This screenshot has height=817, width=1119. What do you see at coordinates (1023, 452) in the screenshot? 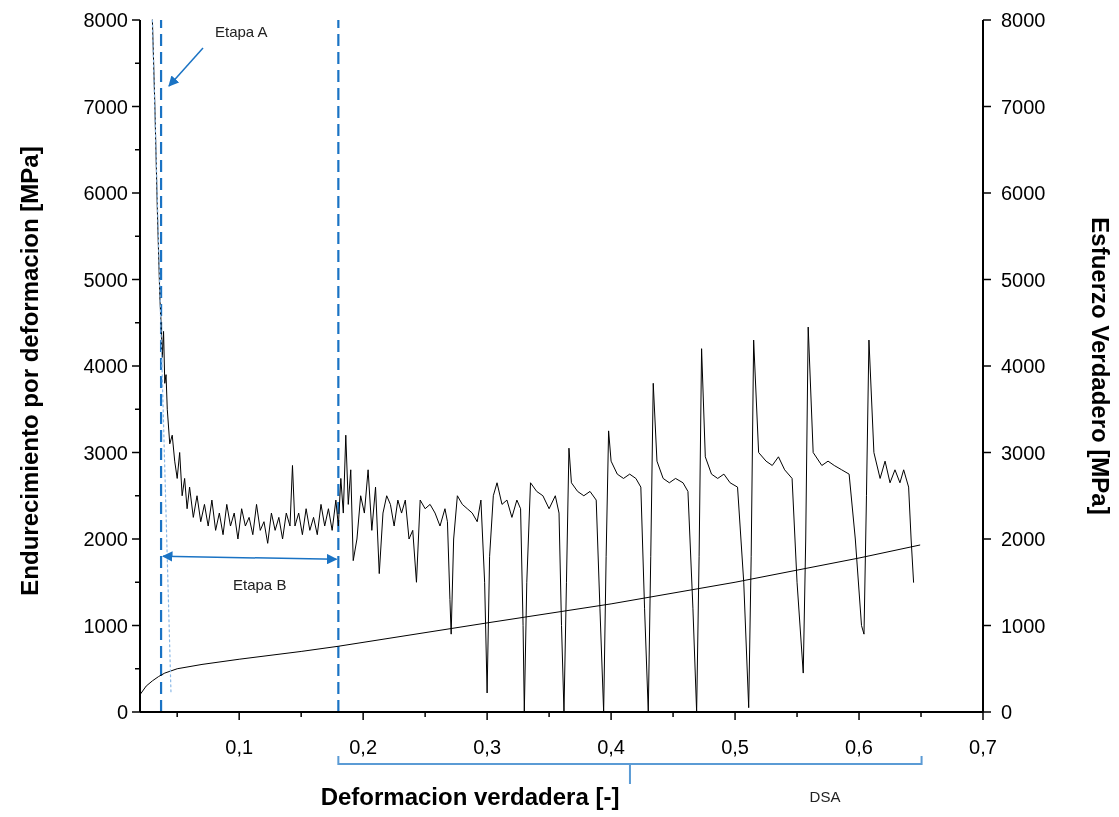
I see `y2-tick-label: 3000` at bounding box center [1023, 452].